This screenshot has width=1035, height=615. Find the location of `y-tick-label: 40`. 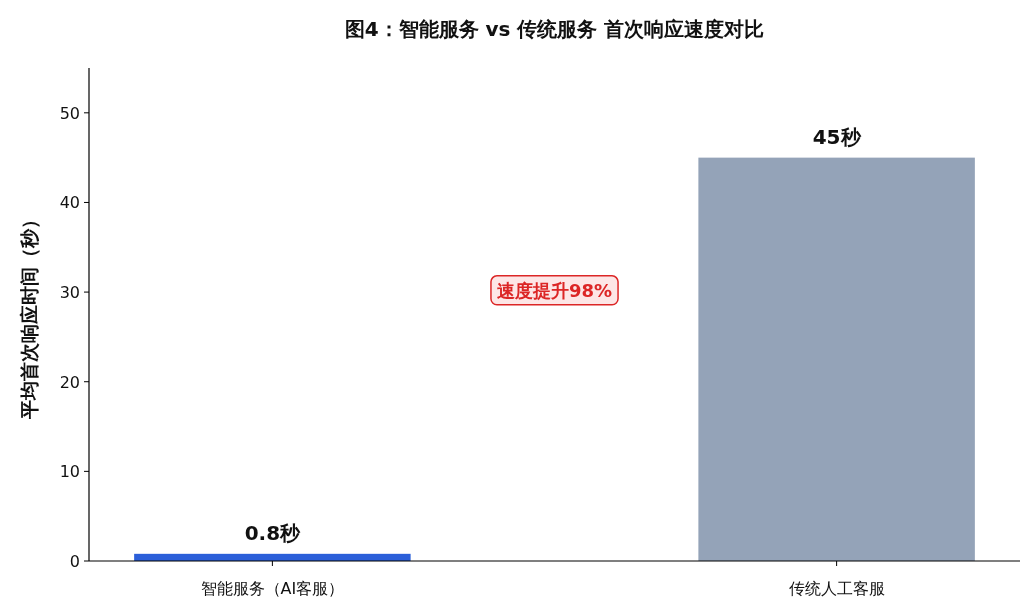

y-tick-label: 40 is located at coordinates (69, 203).